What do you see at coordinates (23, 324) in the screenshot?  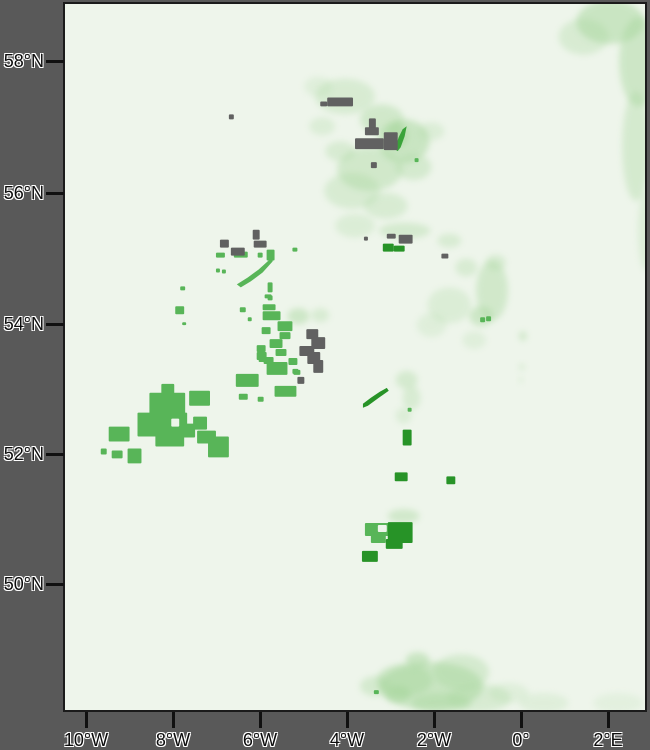 I see `lat-tick-label: 54°N` at bounding box center [23, 324].